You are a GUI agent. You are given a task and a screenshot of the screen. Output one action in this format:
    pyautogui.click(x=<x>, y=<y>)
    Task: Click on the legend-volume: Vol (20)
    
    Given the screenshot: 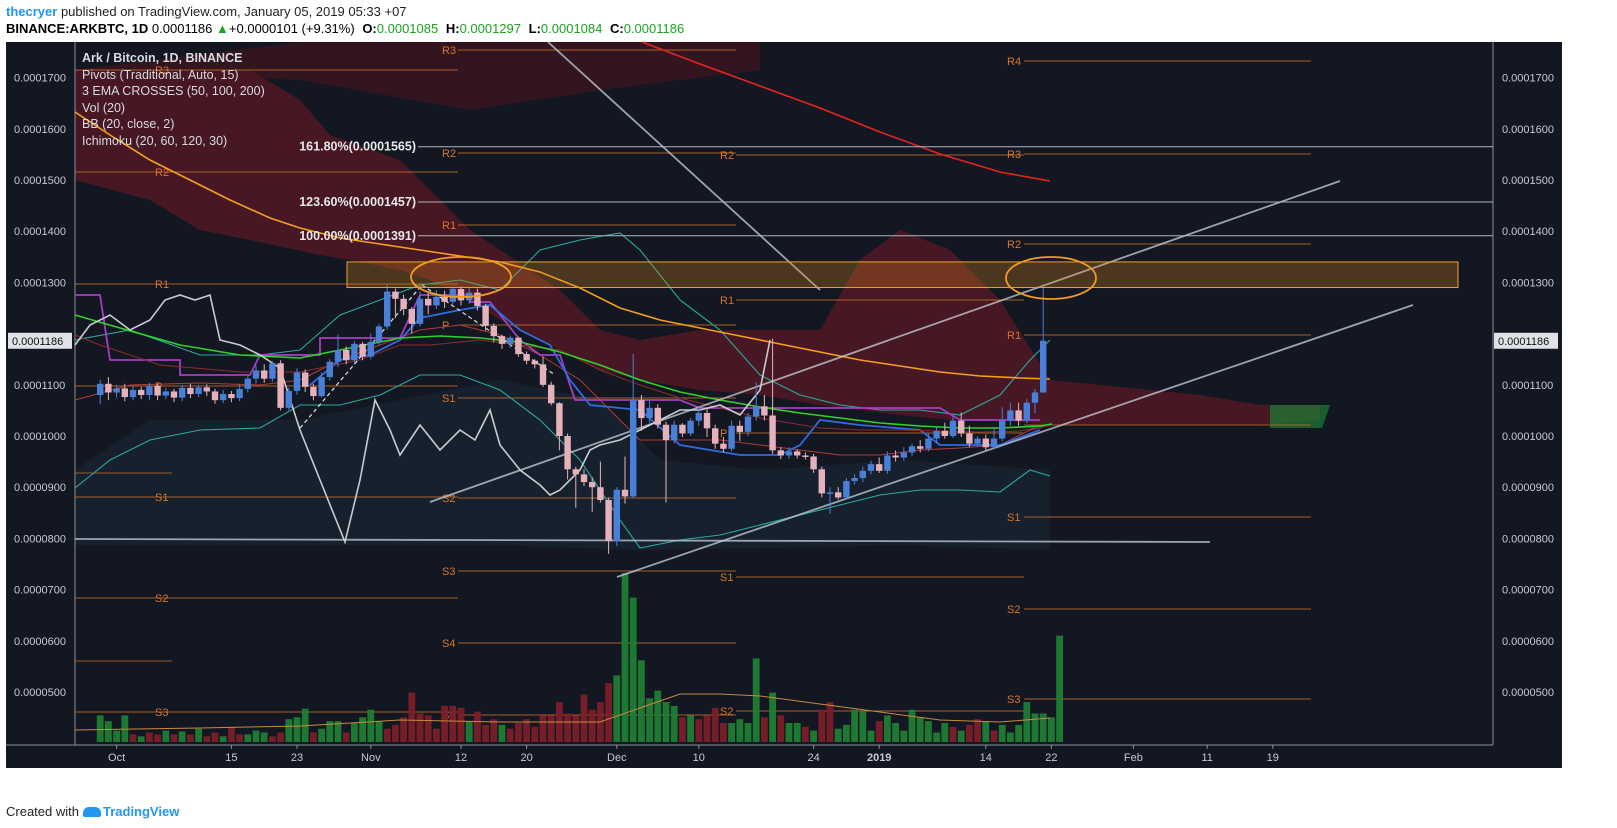 What is the action you would take?
    pyautogui.click(x=104, y=107)
    